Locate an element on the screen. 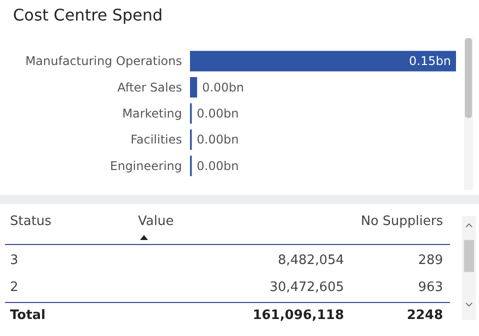 Image resolution: width=479 pixels, height=336 pixels. y-tick-label: Facilities is located at coordinates (156, 139).